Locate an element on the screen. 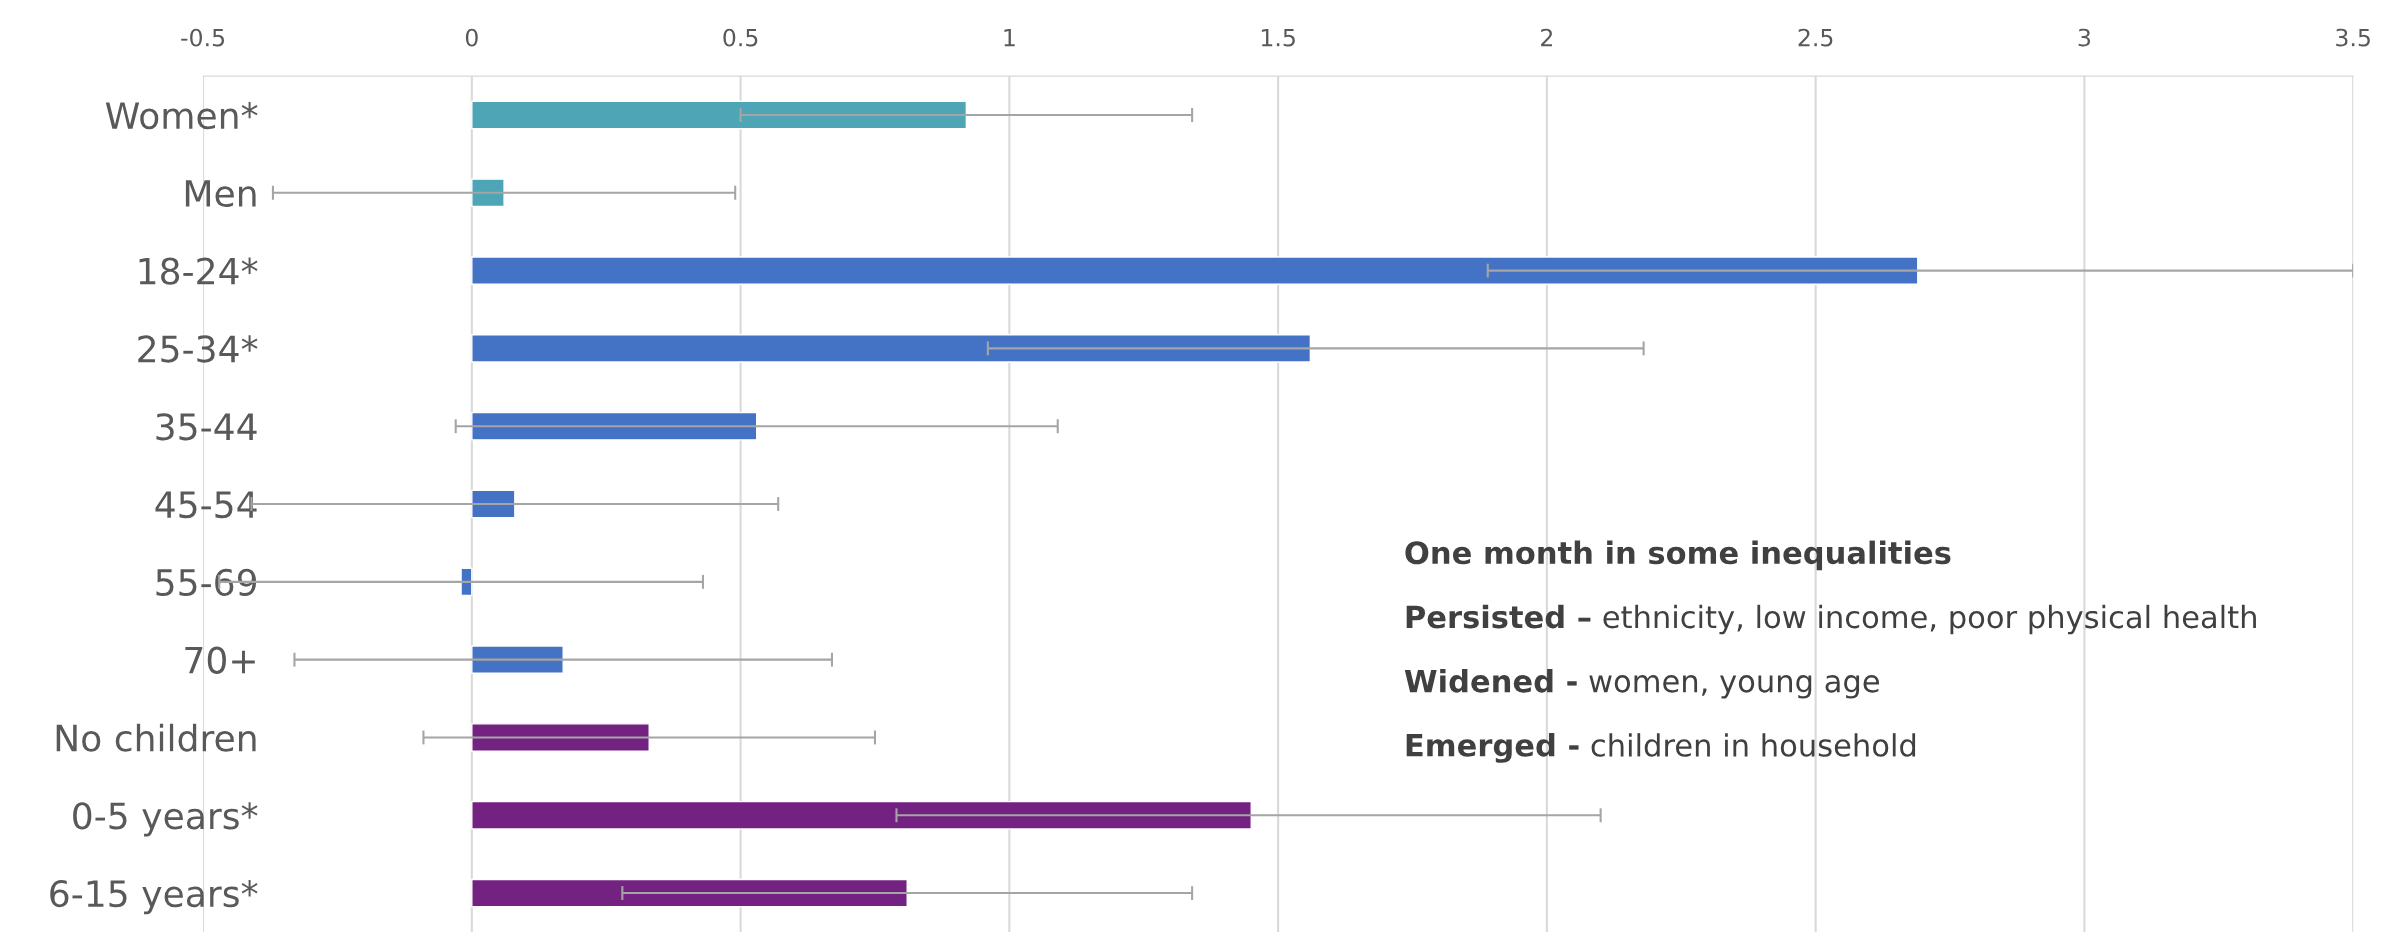  x-tick-label: 2.5 is located at coordinates (1815, 37).